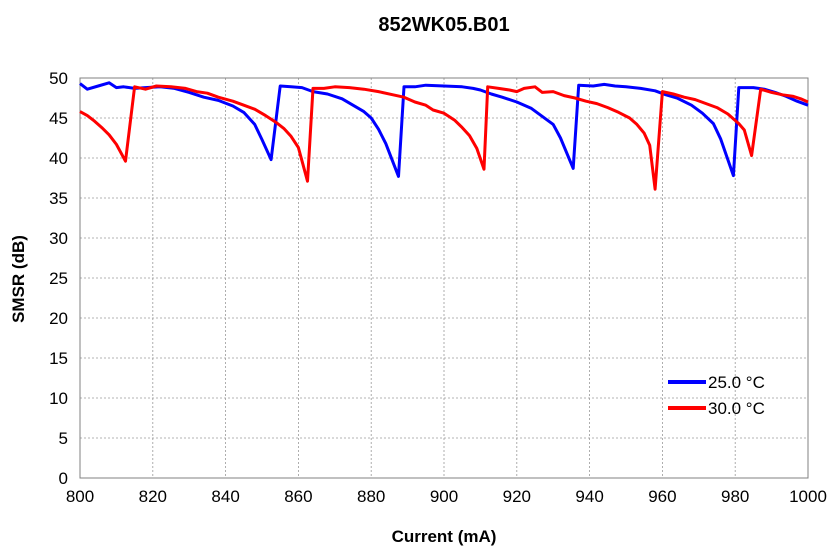 The height and width of the screenshot is (552, 838). I want to click on legend-label-30c: 30.0 °C, so click(736, 408).